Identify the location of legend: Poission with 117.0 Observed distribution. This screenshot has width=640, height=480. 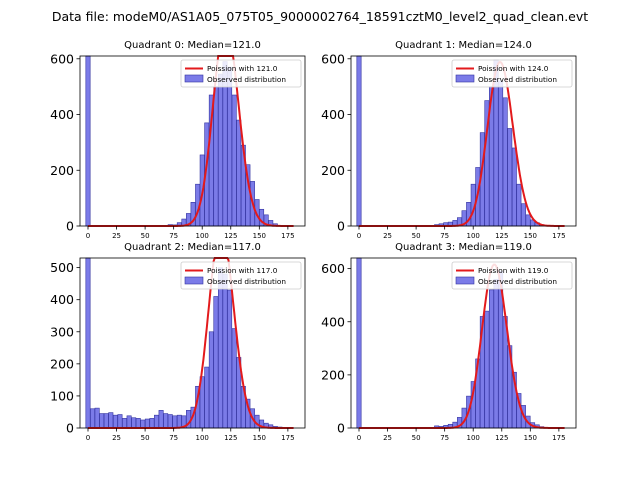
(241, 275).